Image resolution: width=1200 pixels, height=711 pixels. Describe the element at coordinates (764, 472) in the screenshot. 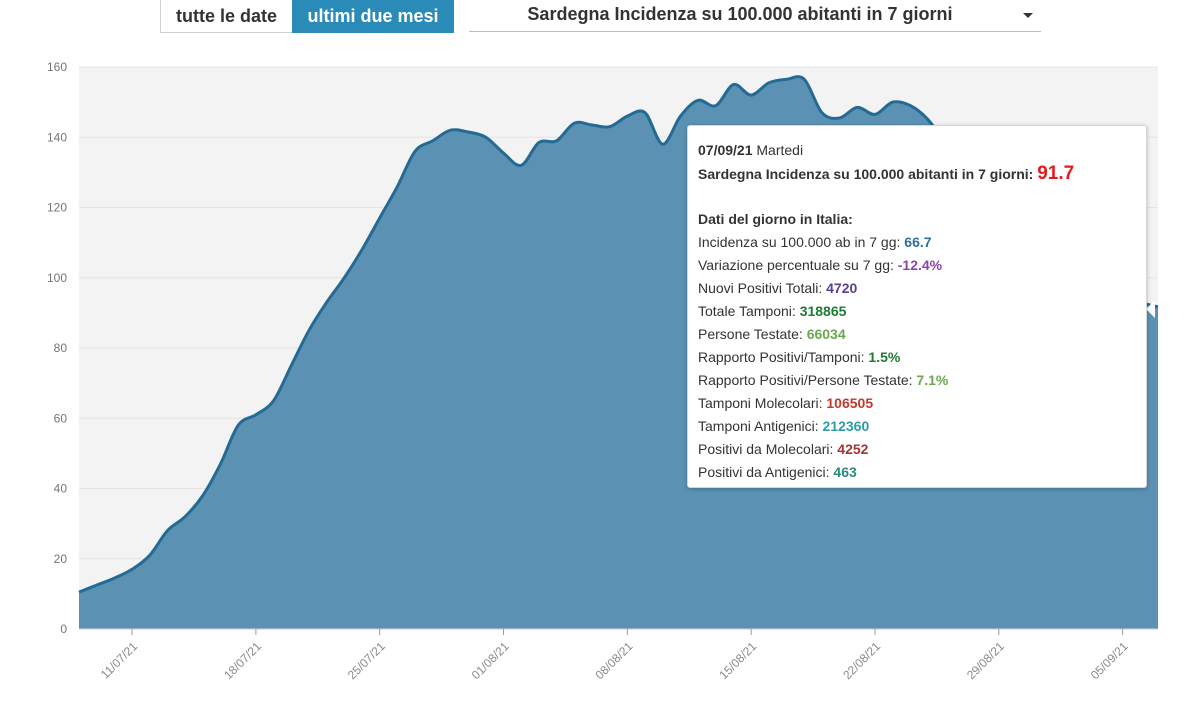

I see `tooltip-row-label: Positivi da Antigenici:` at that location.